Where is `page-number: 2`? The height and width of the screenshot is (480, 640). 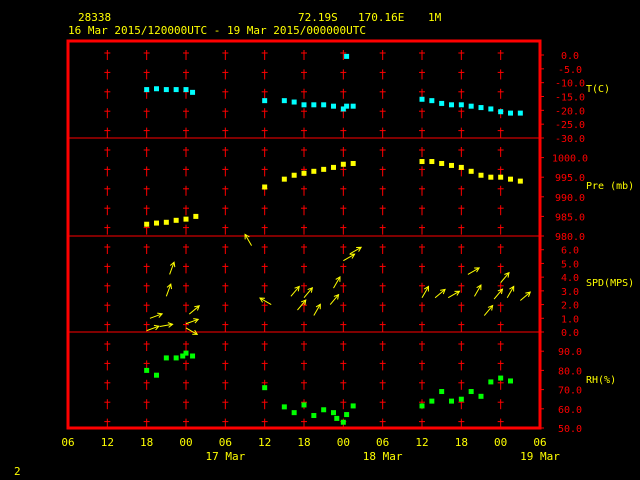
page-number: 2 is located at coordinates (17, 471).